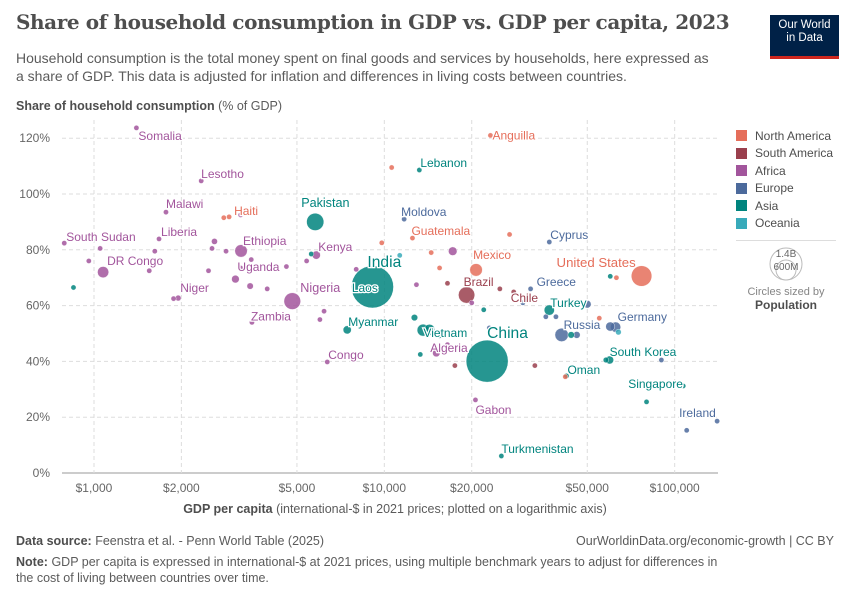 This screenshot has height=600, width=850. What do you see at coordinates (241, 251) in the screenshot?
I see `data-point-ethiopia` at bounding box center [241, 251].